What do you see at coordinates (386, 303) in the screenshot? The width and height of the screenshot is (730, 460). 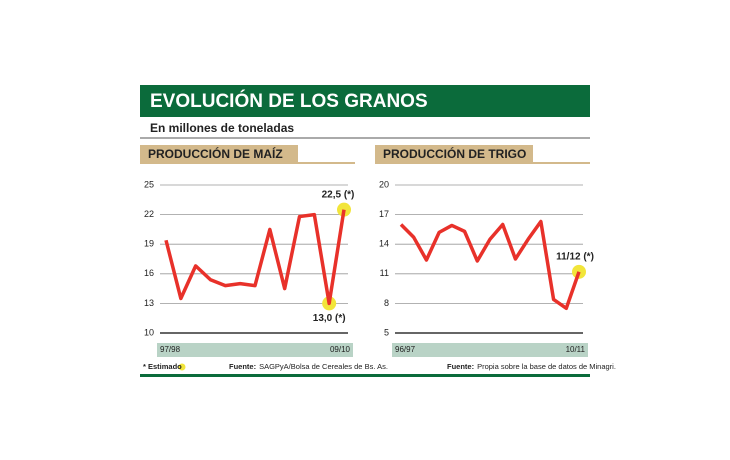 I see `y-tick-label: 8` at bounding box center [386, 303].